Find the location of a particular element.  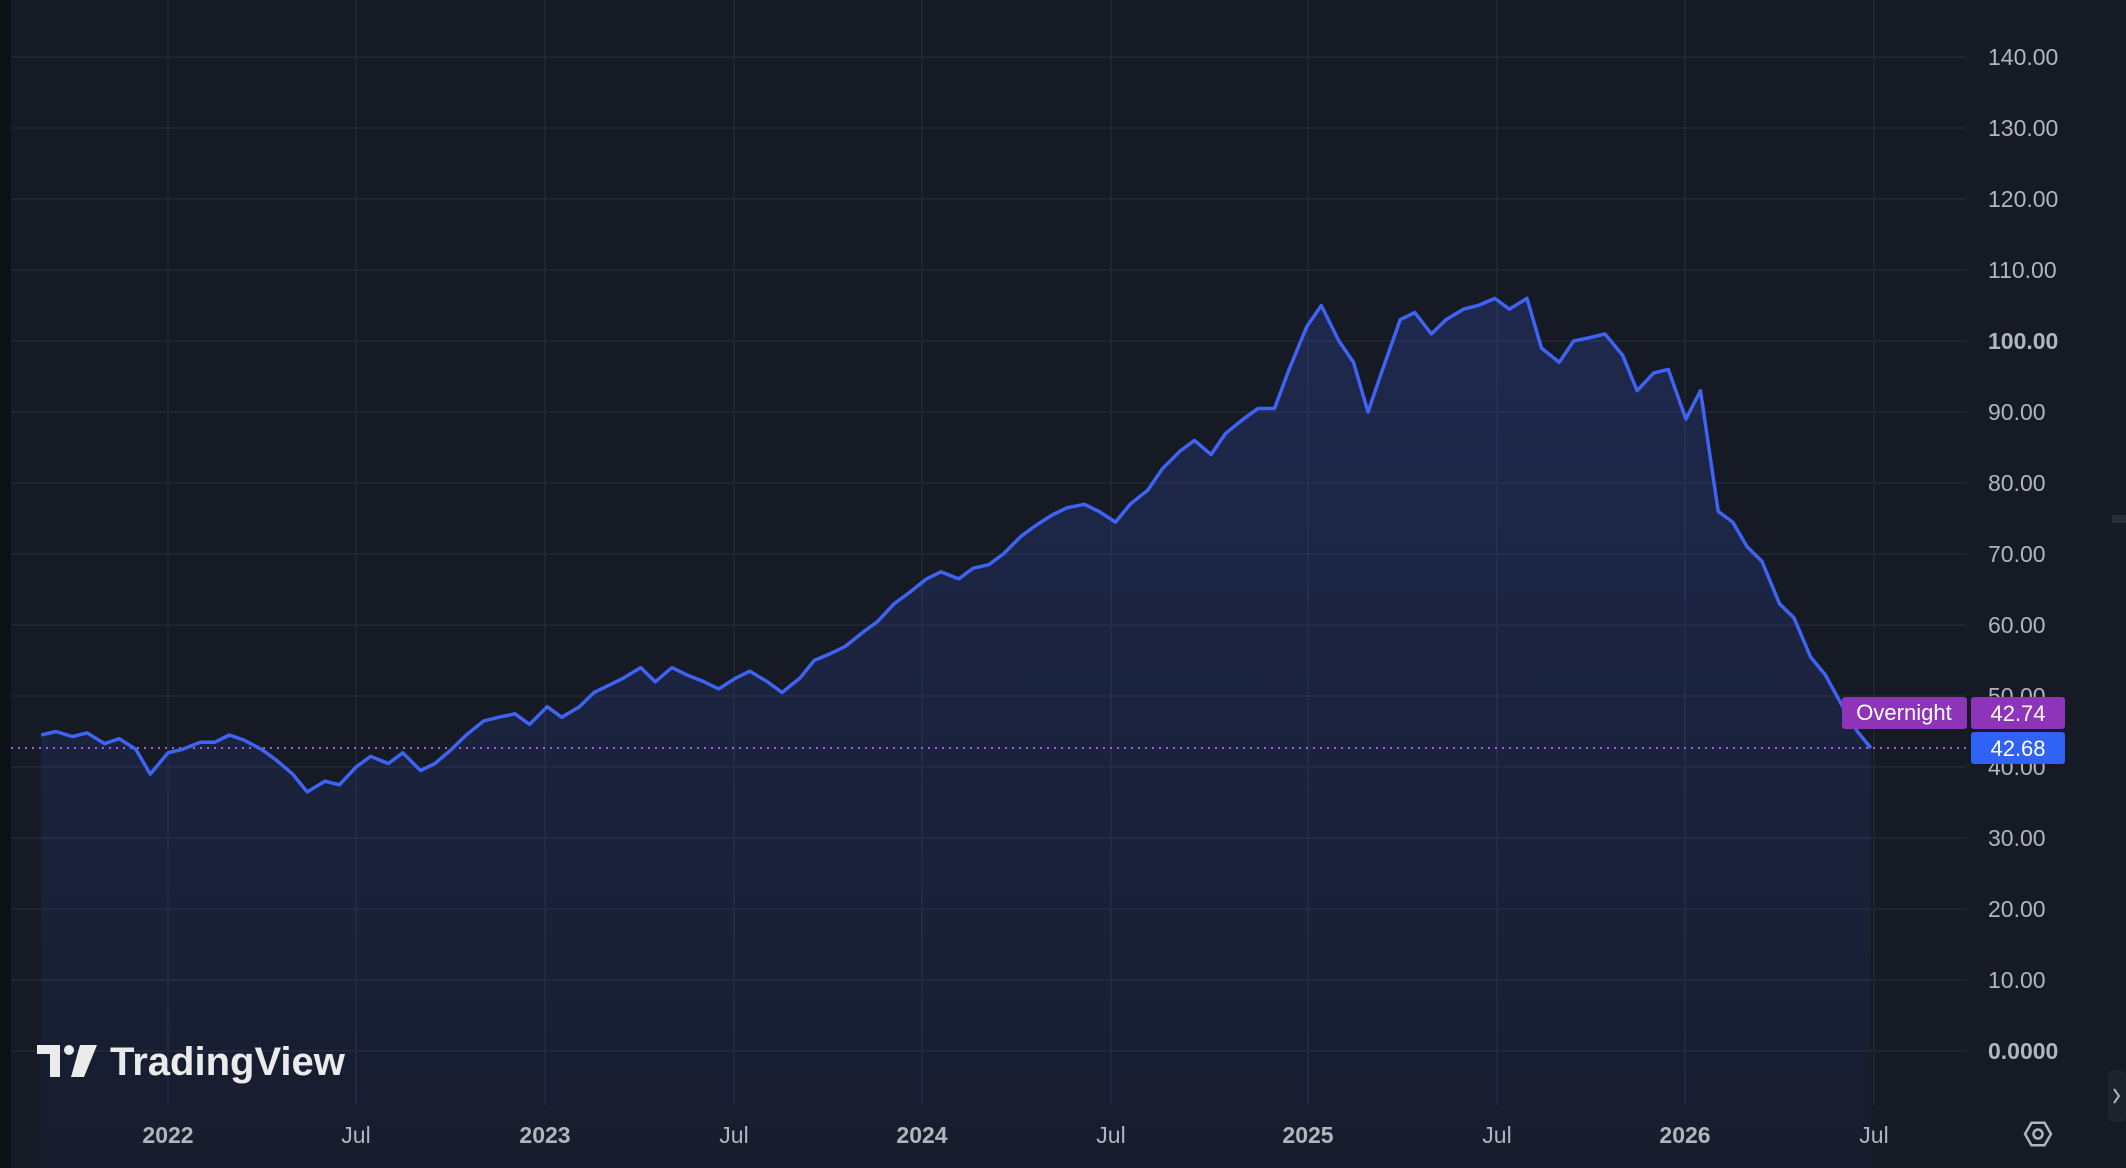

x-tick-label: 2024 is located at coordinates (921, 1135).